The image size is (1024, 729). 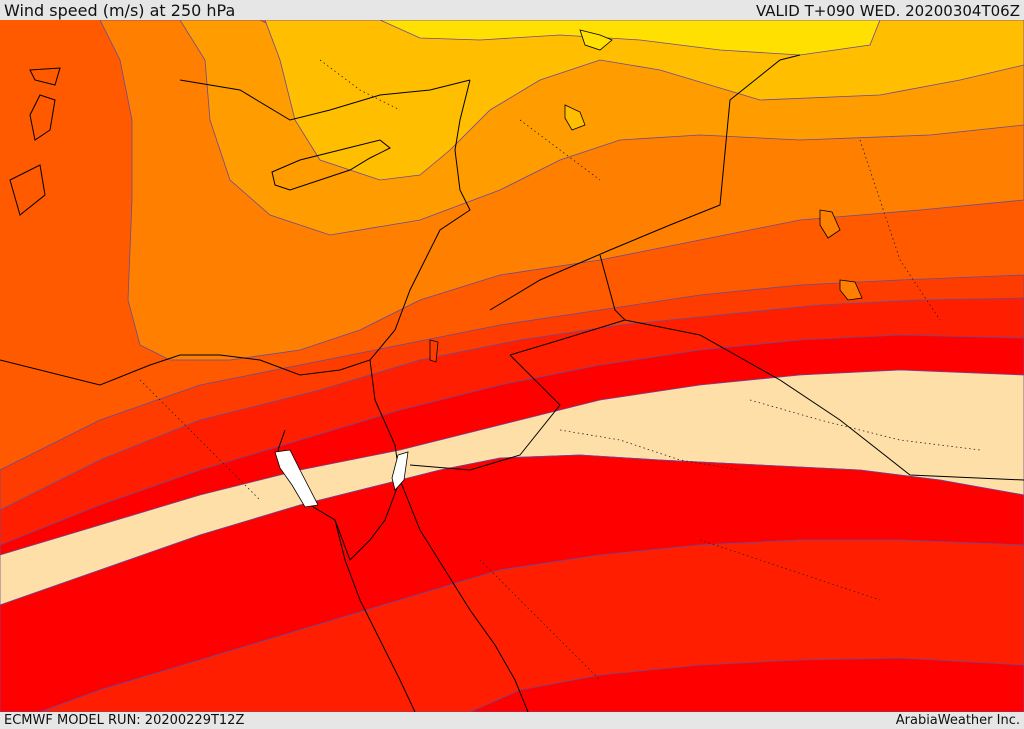 What do you see at coordinates (296, 478) in the screenshot?
I see `gulf-of-suez` at bounding box center [296, 478].